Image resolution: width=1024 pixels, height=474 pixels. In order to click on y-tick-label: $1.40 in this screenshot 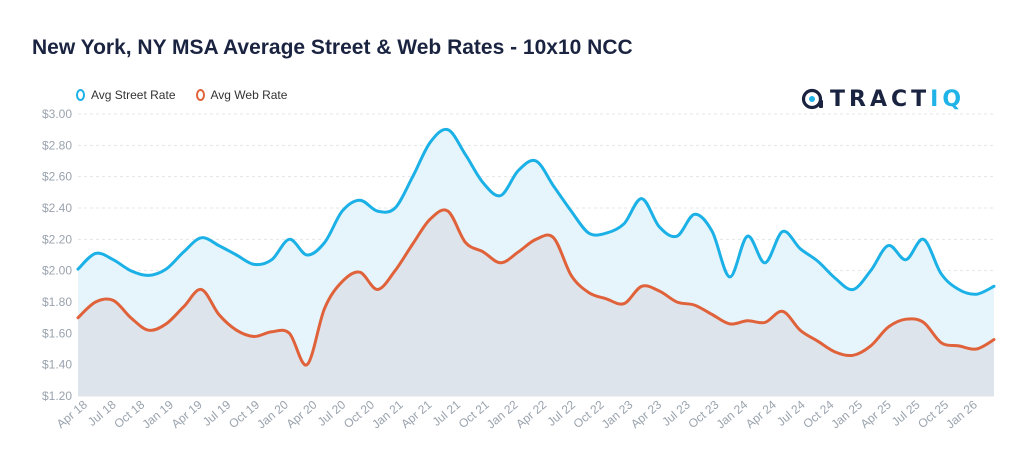, I will do `click(57, 365)`.